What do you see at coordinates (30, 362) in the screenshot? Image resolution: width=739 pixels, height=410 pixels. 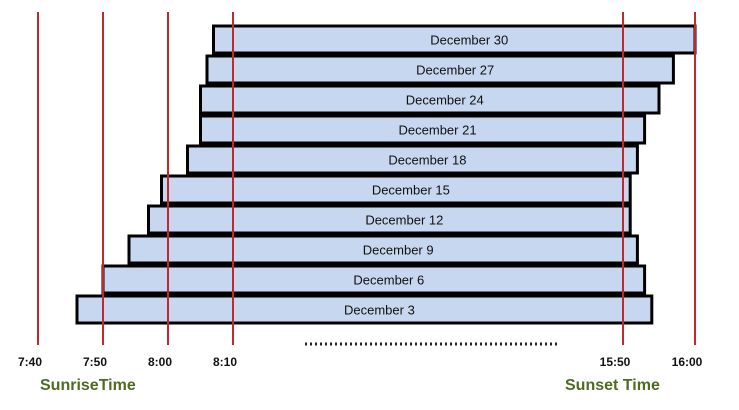 I see `x-tick-label: 7:40` at bounding box center [30, 362].